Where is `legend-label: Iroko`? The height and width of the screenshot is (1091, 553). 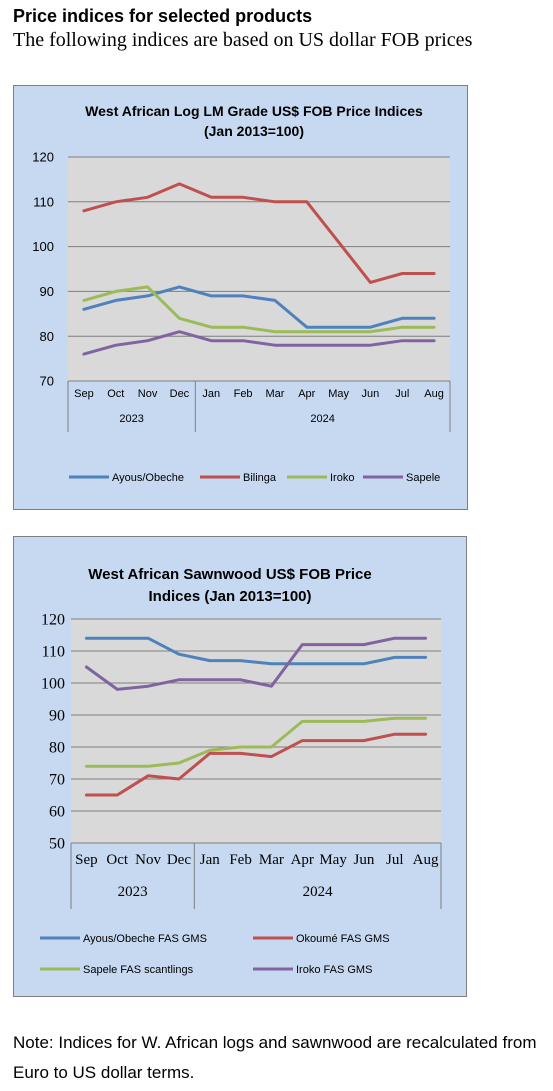
legend-label: Iroko is located at coordinates (342, 478).